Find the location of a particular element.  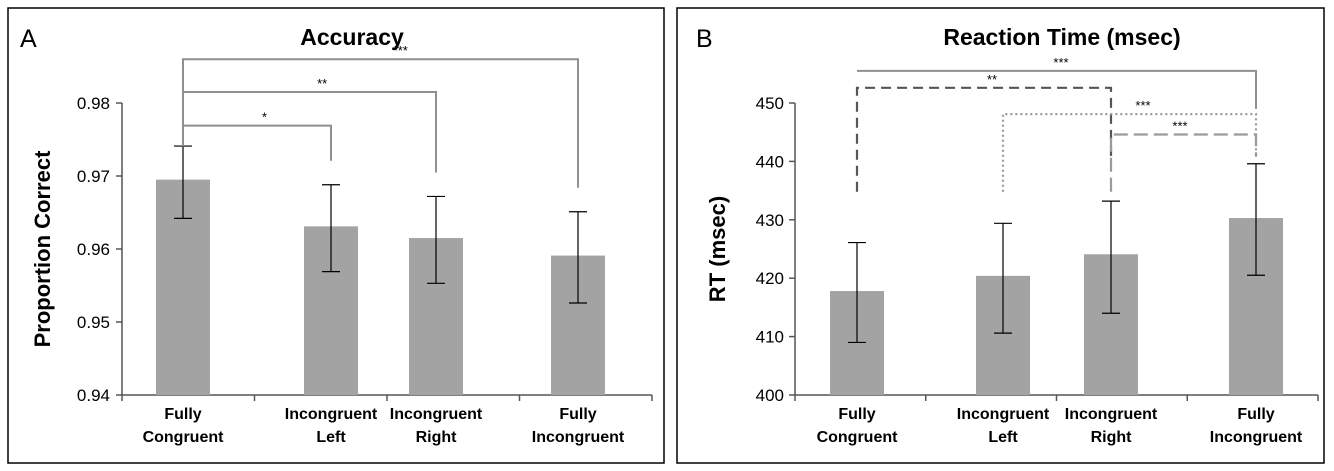

panel-b-y-tick-label: 440 is located at coordinates (770, 161).